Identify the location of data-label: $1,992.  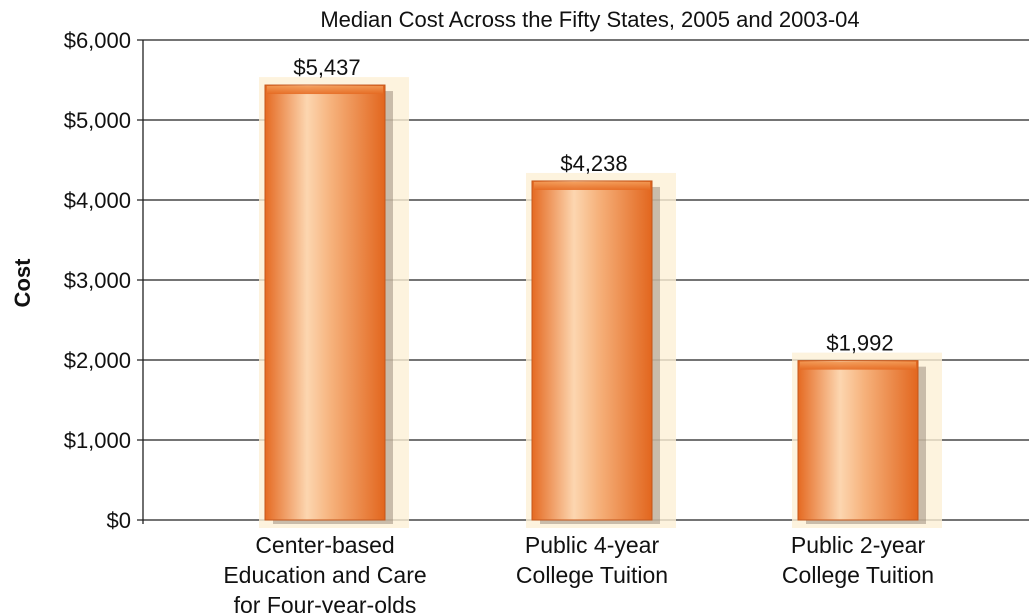
(859, 343).